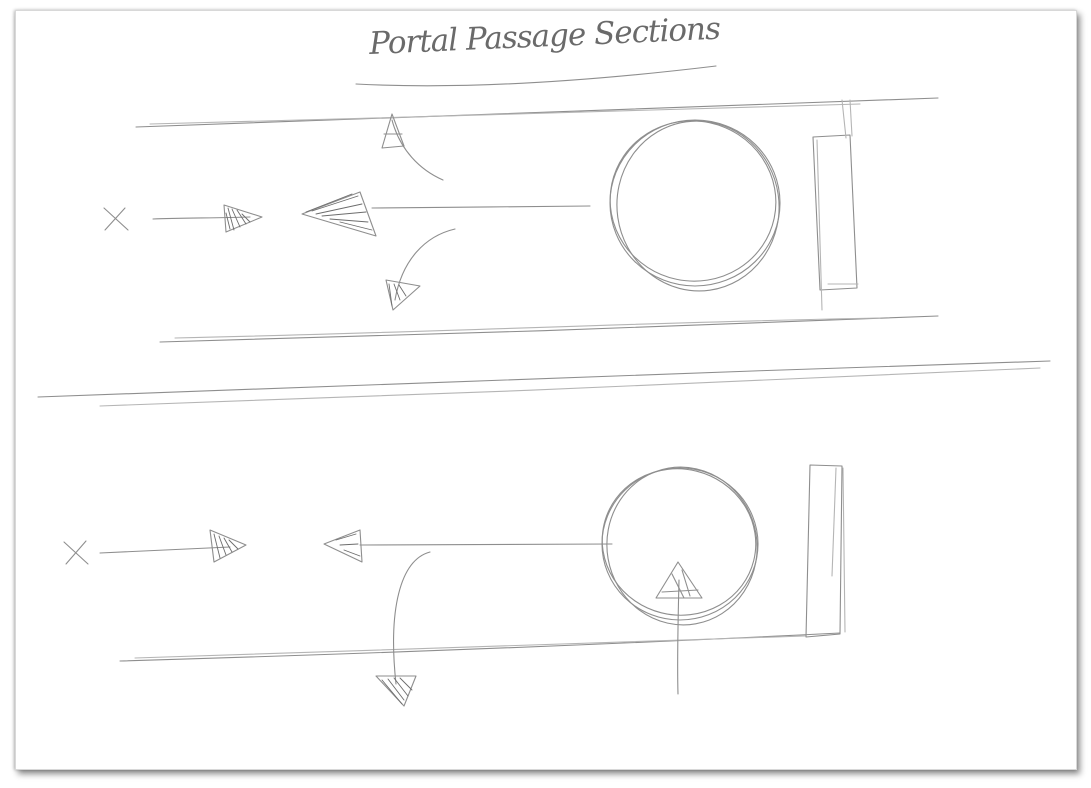 This screenshot has width=1091, height=788. I want to click on lower-barrier-plate, so click(825, 551).